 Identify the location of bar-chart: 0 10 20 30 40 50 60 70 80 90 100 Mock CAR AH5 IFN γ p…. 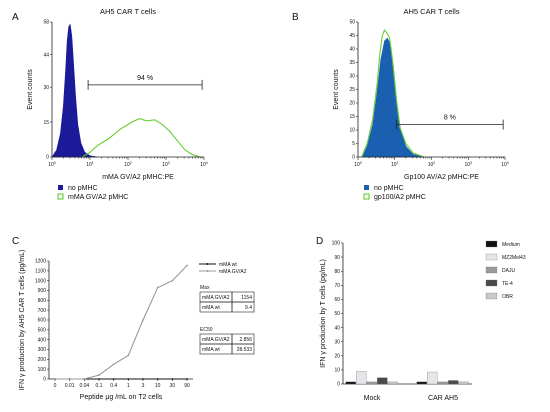
(423, 321).